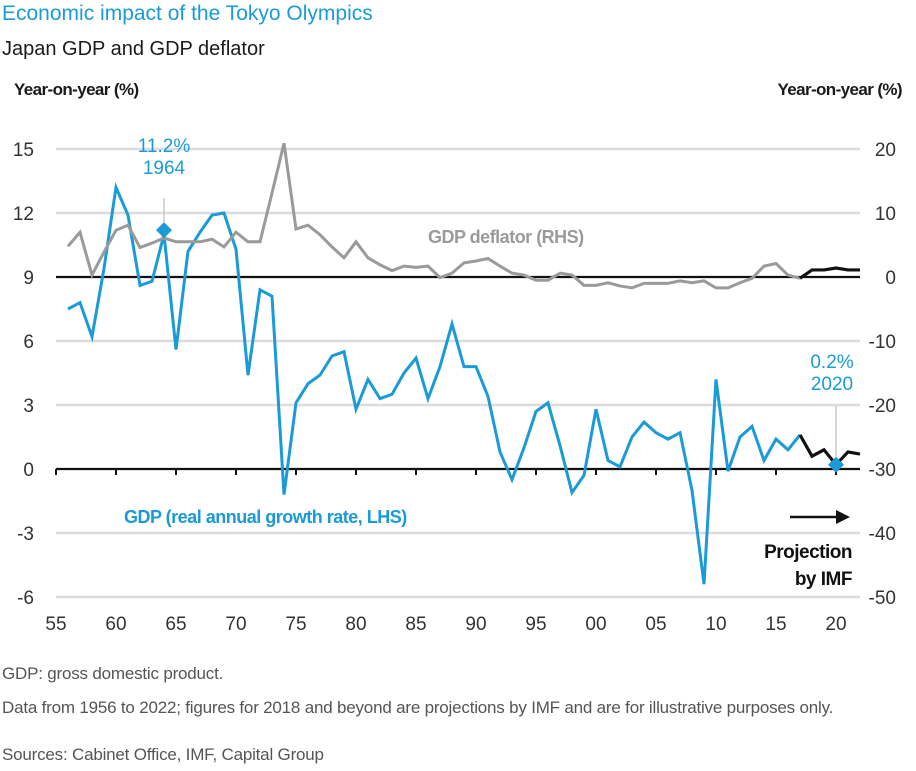 This screenshot has height=771, width=916. Describe the element at coordinates (882, 374) in the screenshot. I see `right-axis-ticks: 20 10 0 -10 -20 -30 -40 -50` at that location.